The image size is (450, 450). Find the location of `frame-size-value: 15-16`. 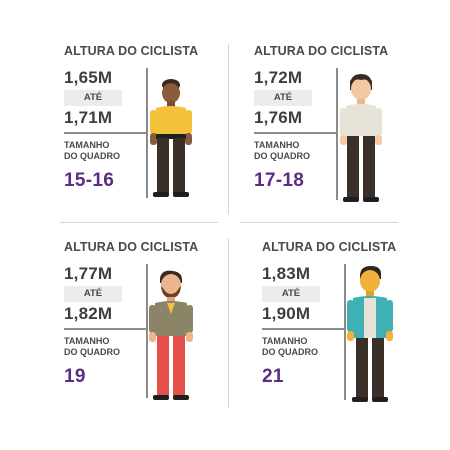

frame-size-value: 15-16 is located at coordinates (89, 180).